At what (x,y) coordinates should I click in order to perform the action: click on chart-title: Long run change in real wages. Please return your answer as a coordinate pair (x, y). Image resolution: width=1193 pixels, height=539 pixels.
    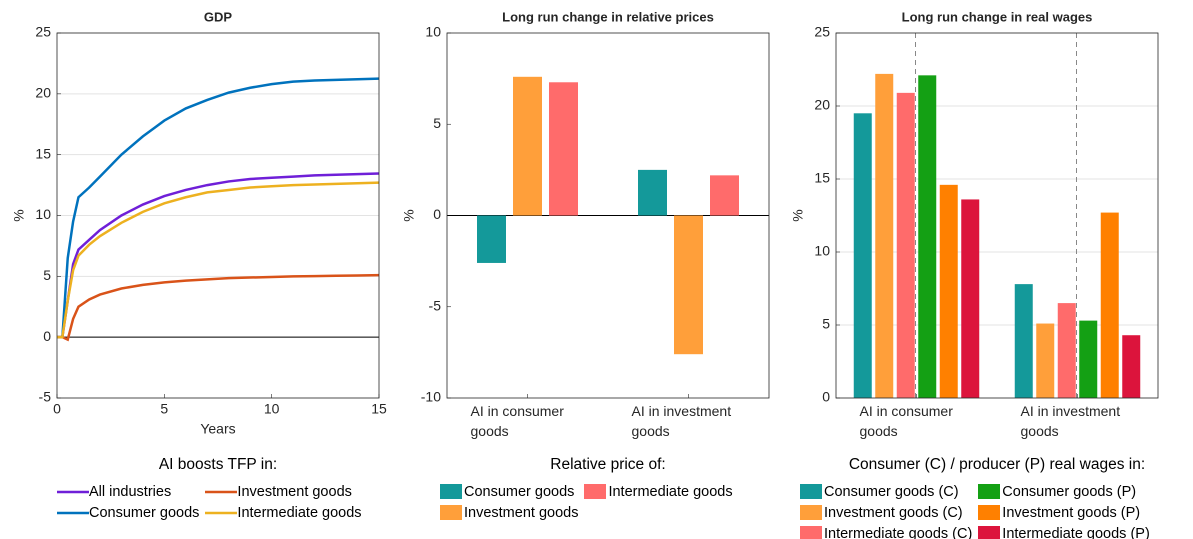
    Looking at the image, I should click on (997, 16).